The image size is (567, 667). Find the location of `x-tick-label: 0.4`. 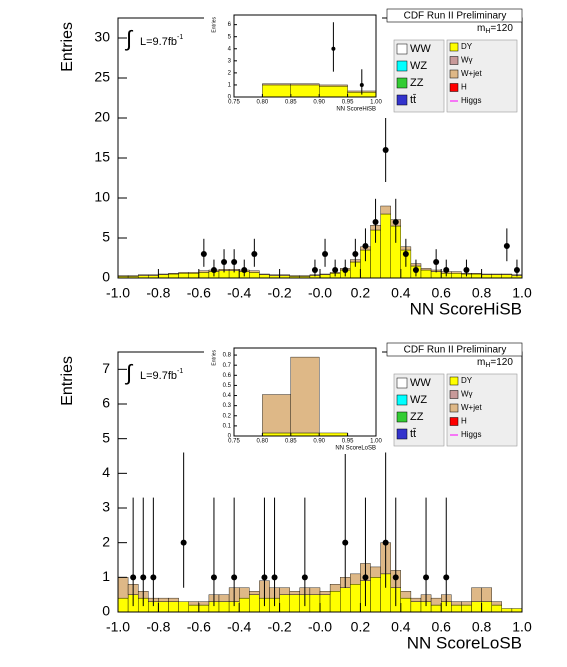

x-tick-label: 0.4 is located at coordinates (401, 627).